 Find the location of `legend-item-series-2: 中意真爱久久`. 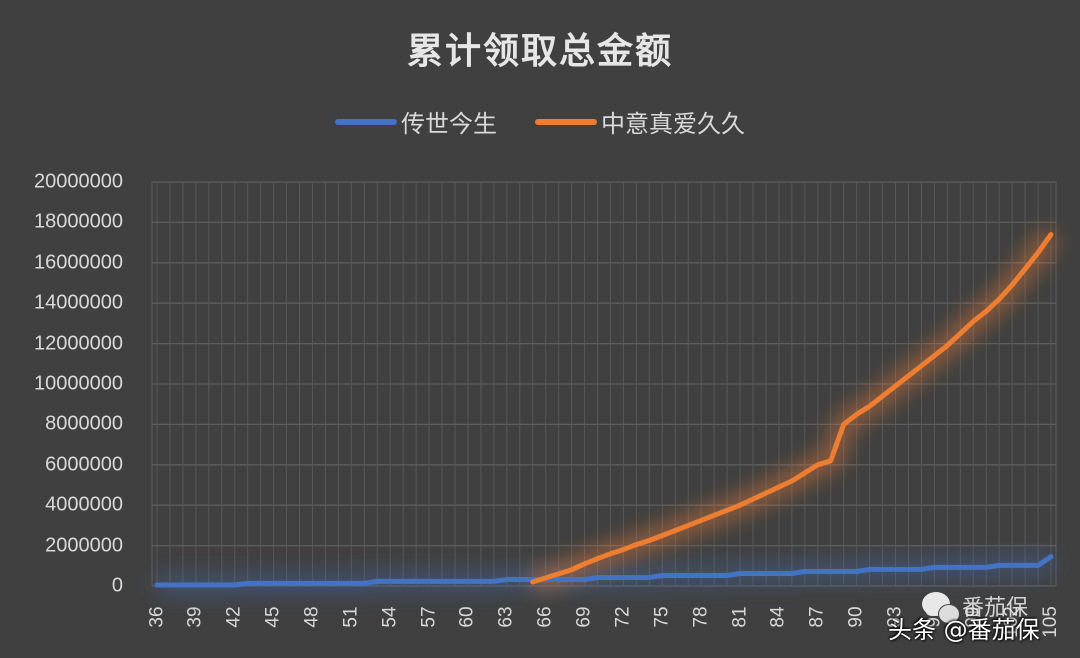

legend-item-series-2: 中意真爱久久 is located at coordinates (640, 121).